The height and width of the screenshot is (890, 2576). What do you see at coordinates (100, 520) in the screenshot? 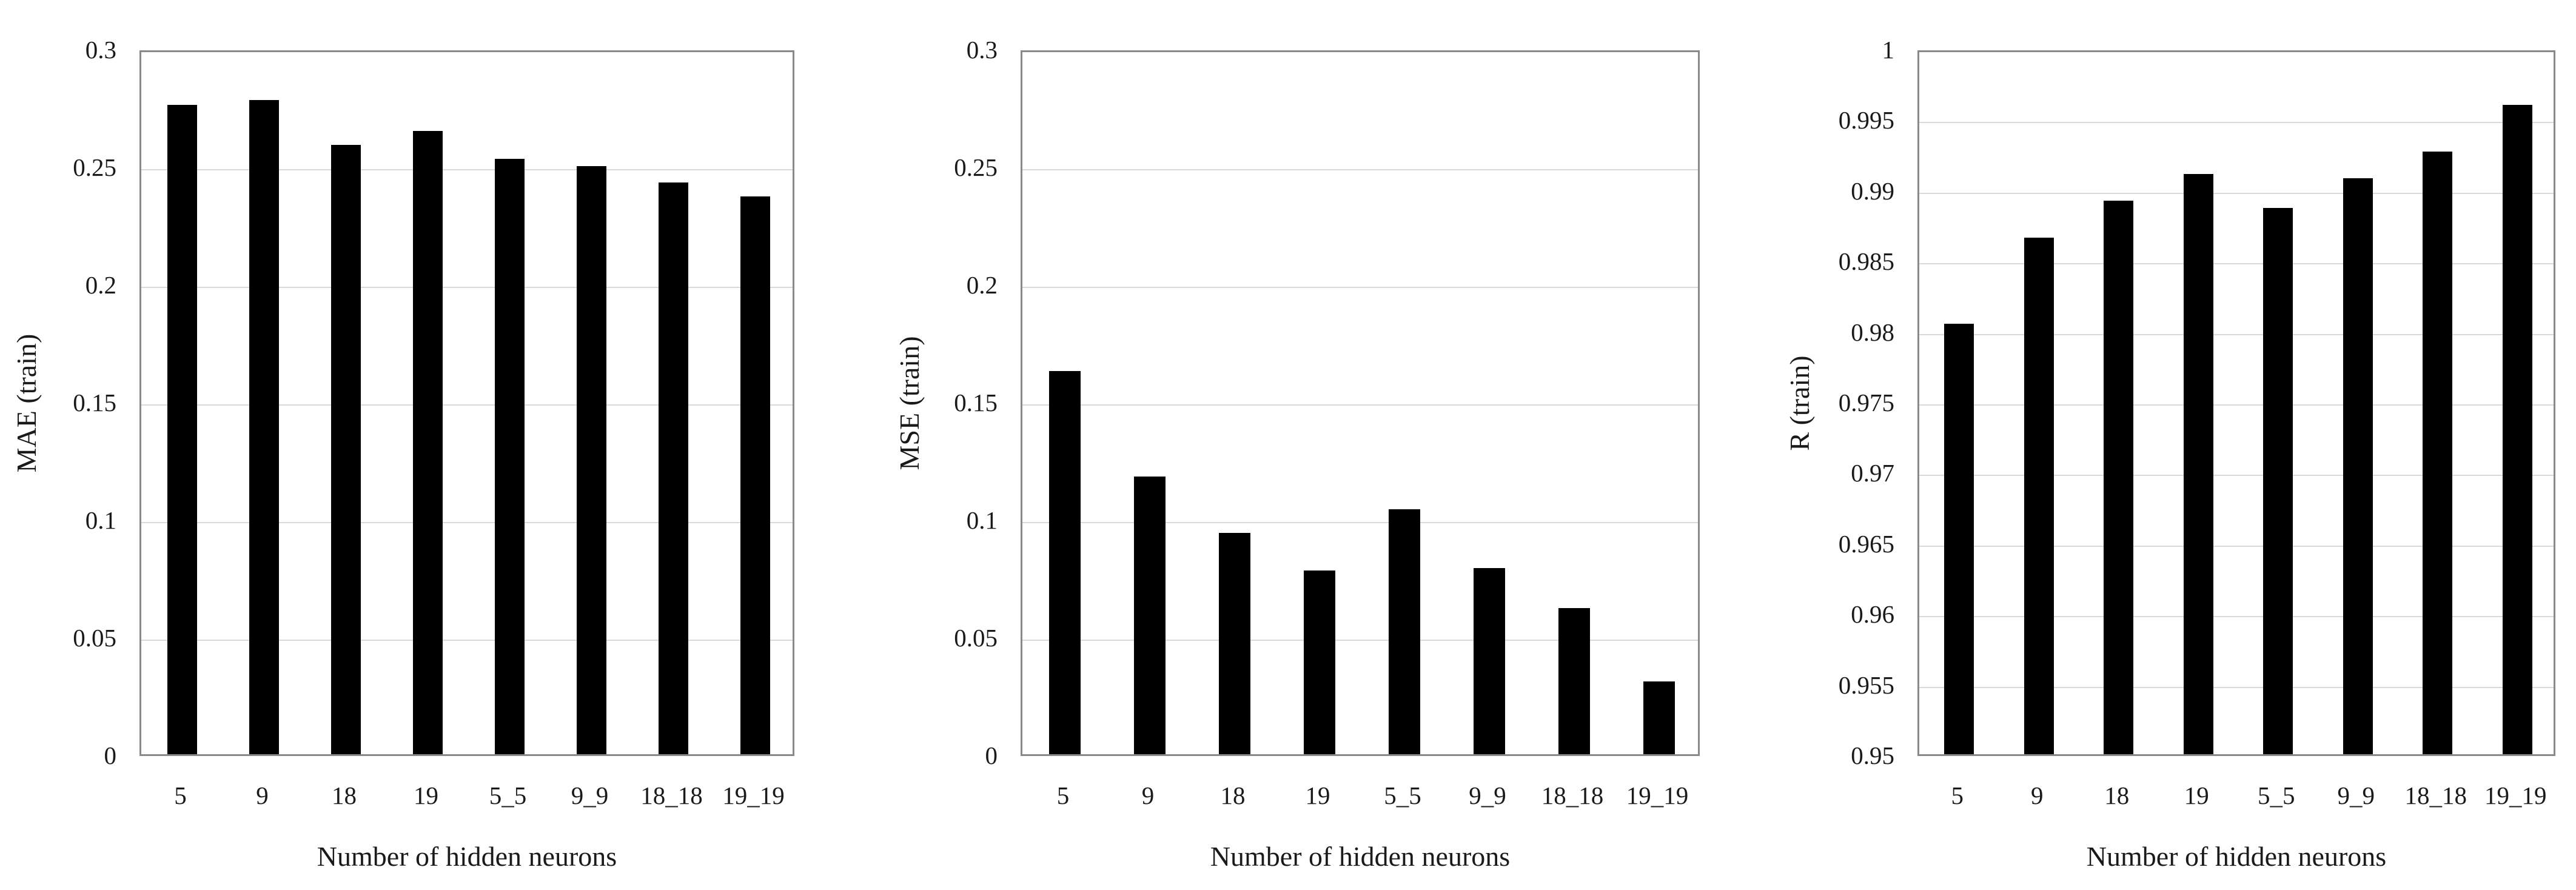
I see `y-tick-label: 0.1` at bounding box center [100, 520].